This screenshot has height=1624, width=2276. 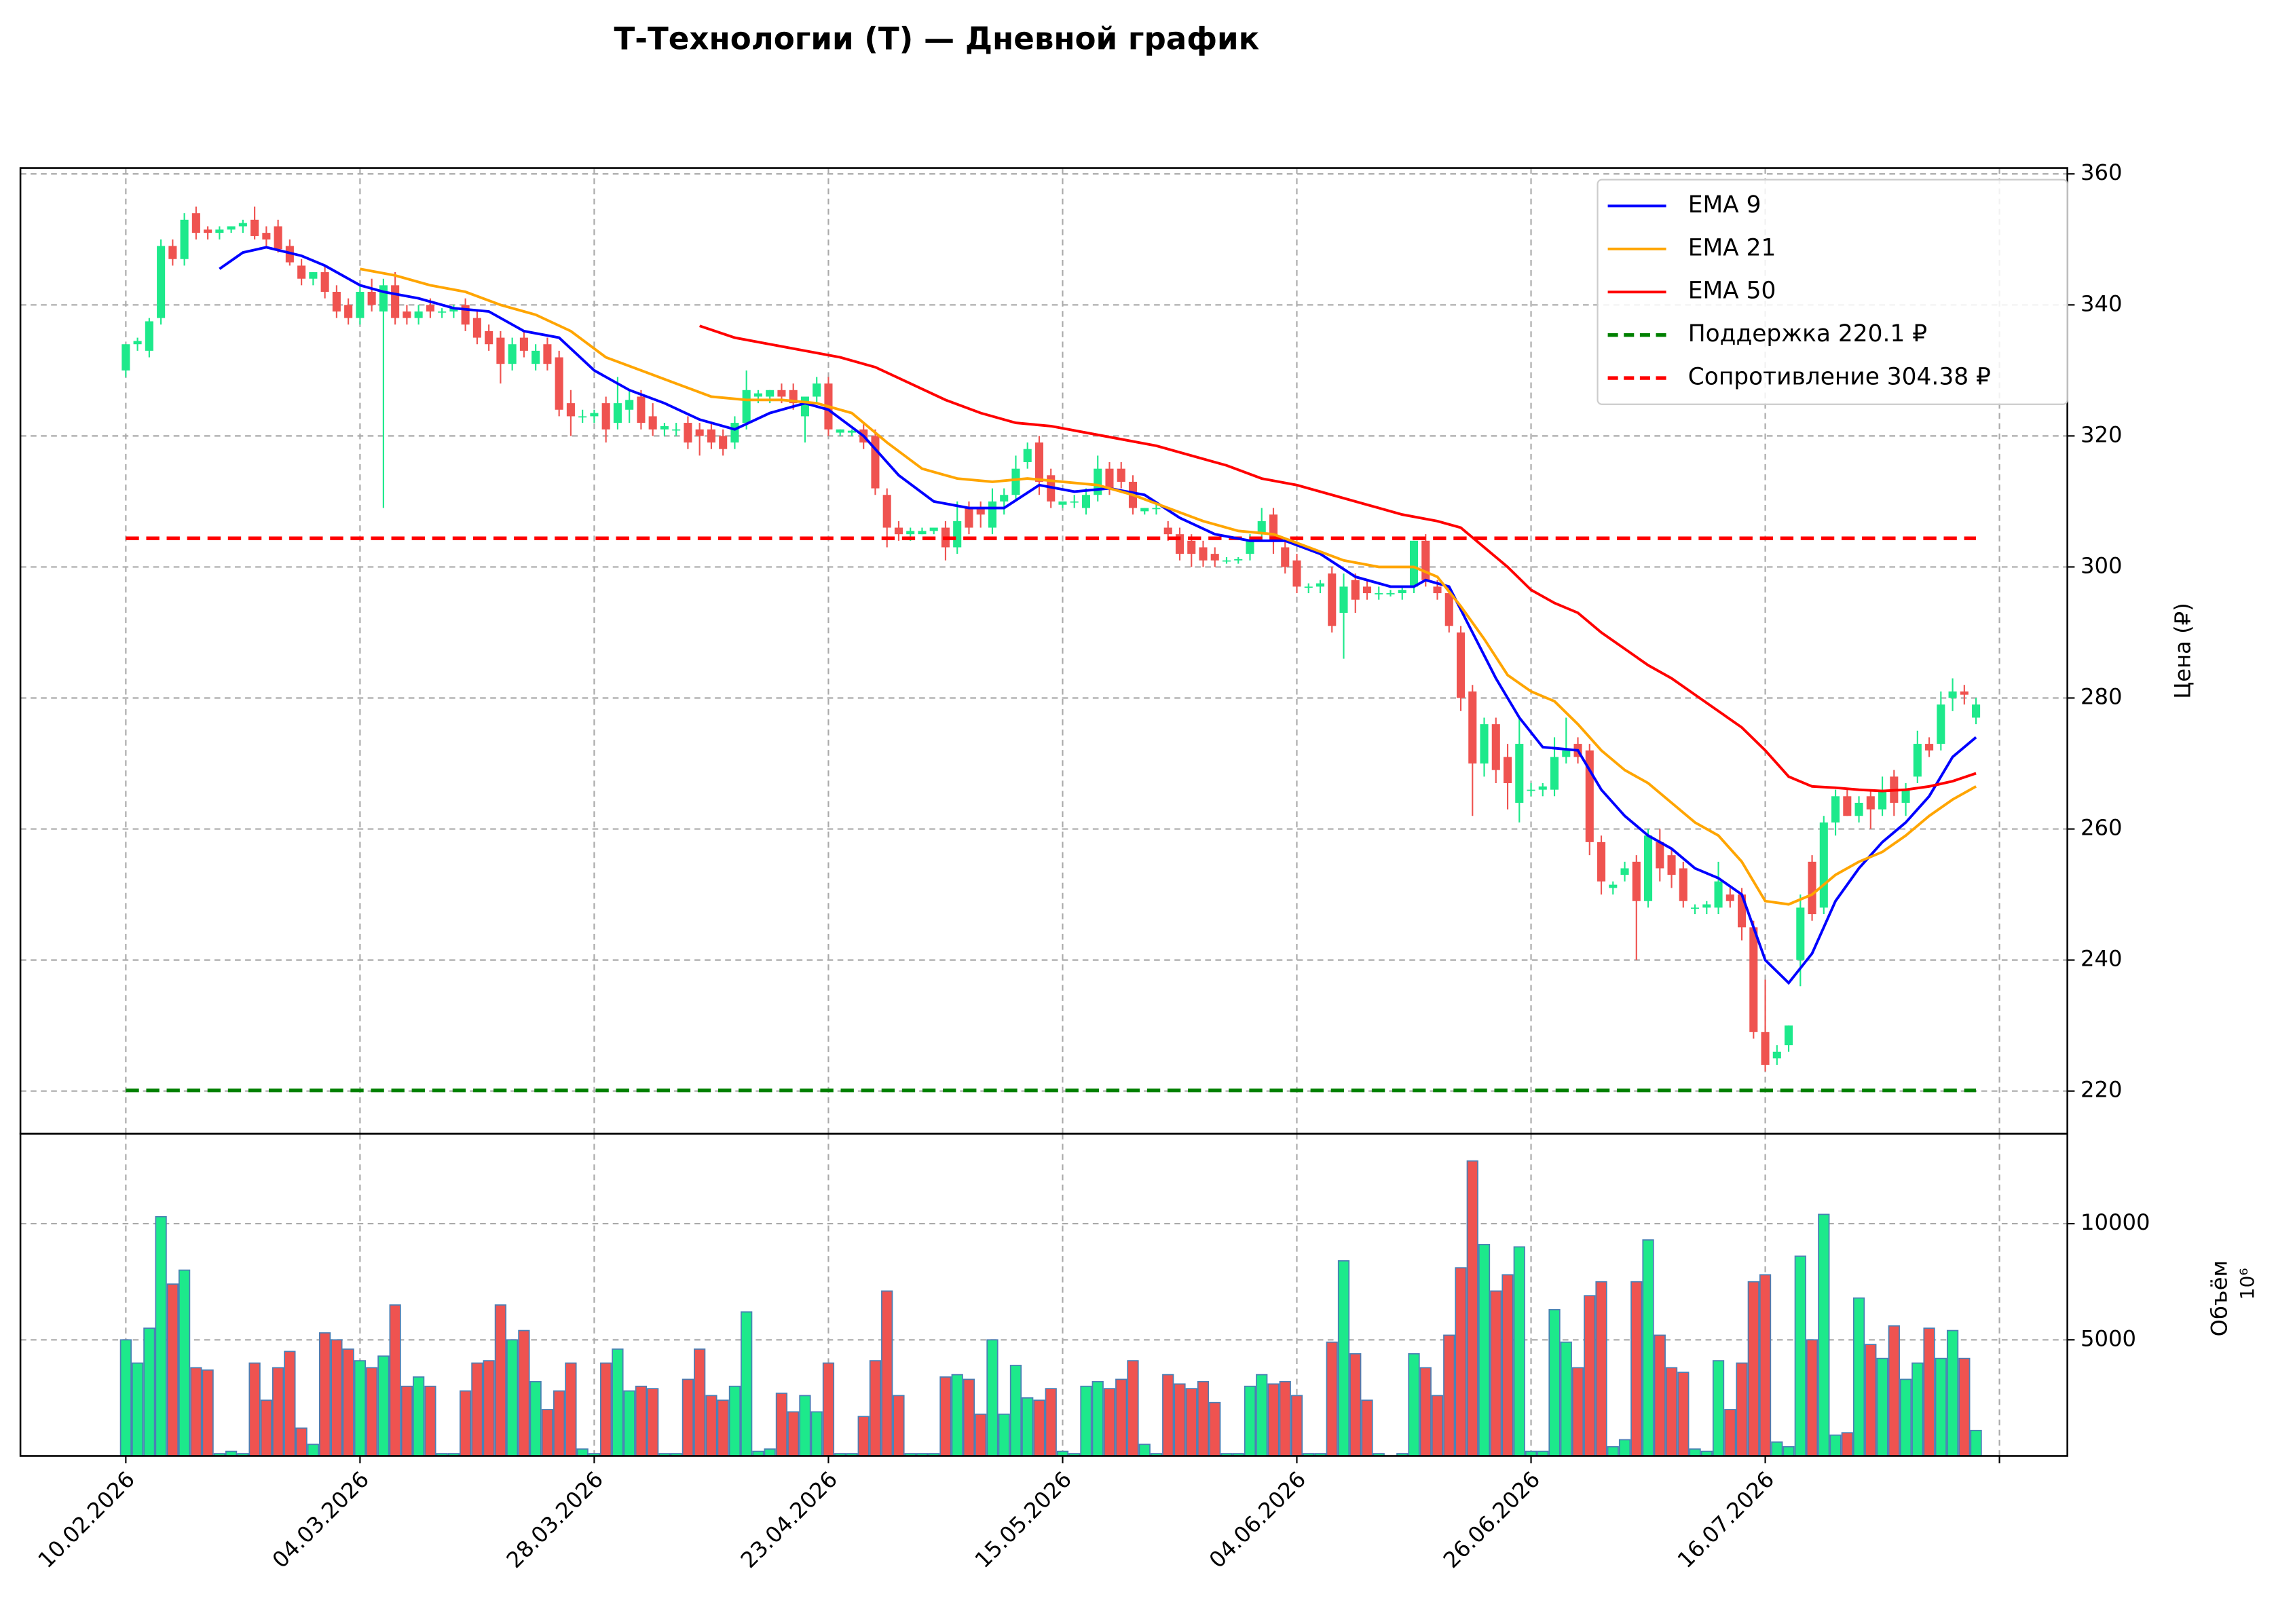 What do you see at coordinates (1732, 247) in the screenshot?
I see `legend-label: EMA 21` at bounding box center [1732, 247].